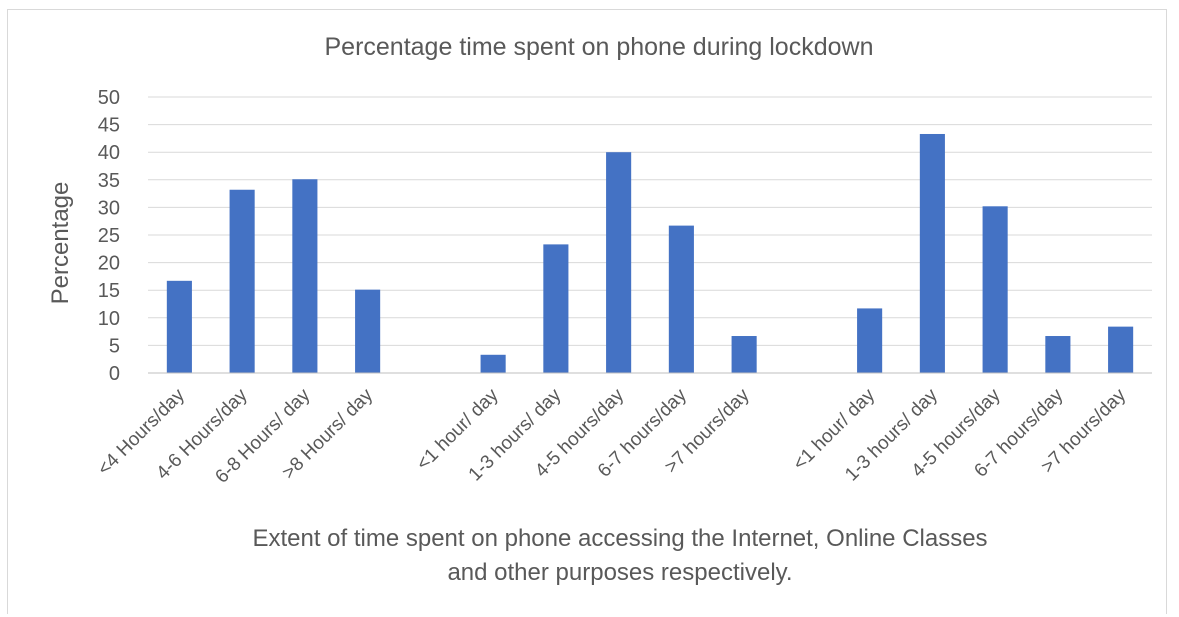 The height and width of the screenshot is (617, 1179). Describe the element at coordinates (109, 153) in the screenshot. I see `y-tick-label: 40` at that location.